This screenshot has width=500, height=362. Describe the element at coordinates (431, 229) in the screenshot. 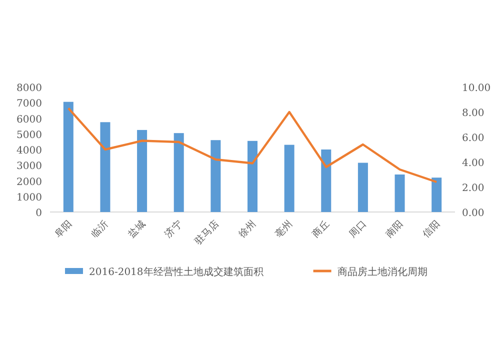

I see `x-tick-label: 信阳` at that location.